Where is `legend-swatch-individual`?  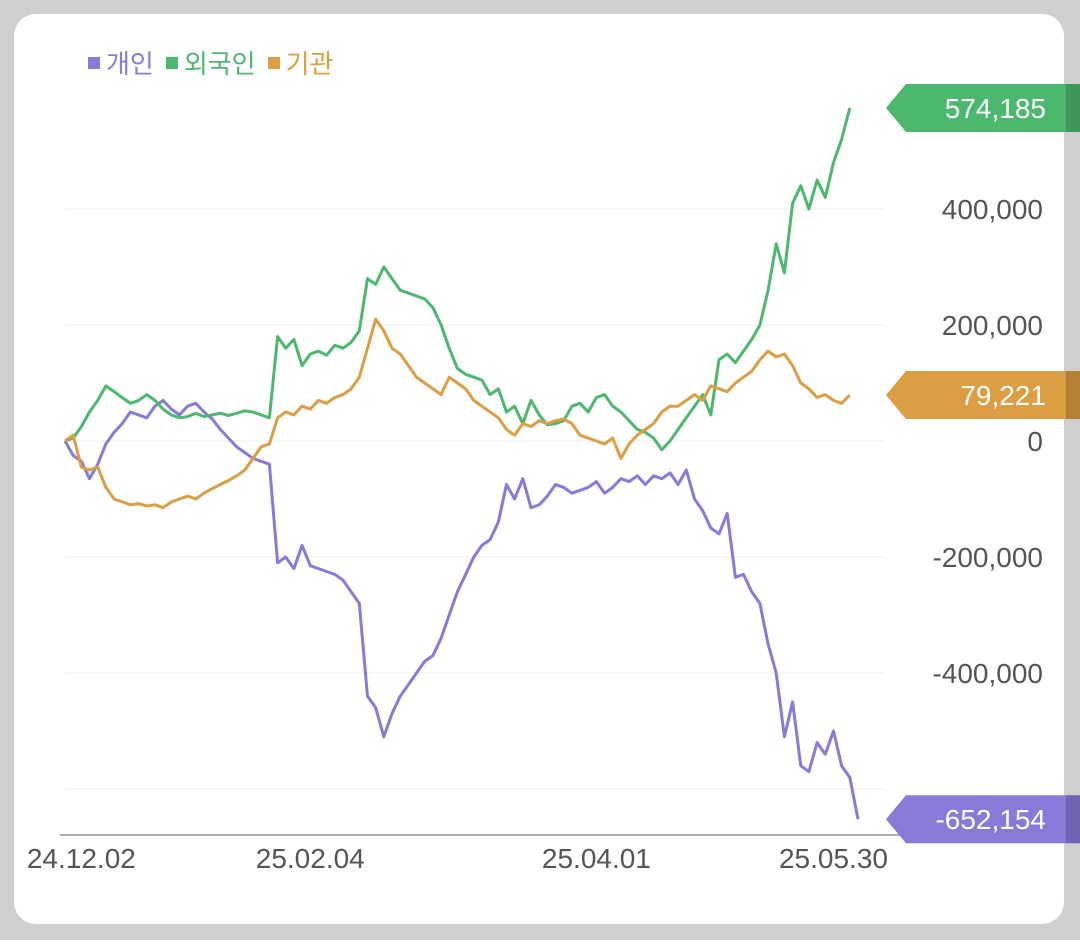
legend-swatch-individual is located at coordinates (94, 62).